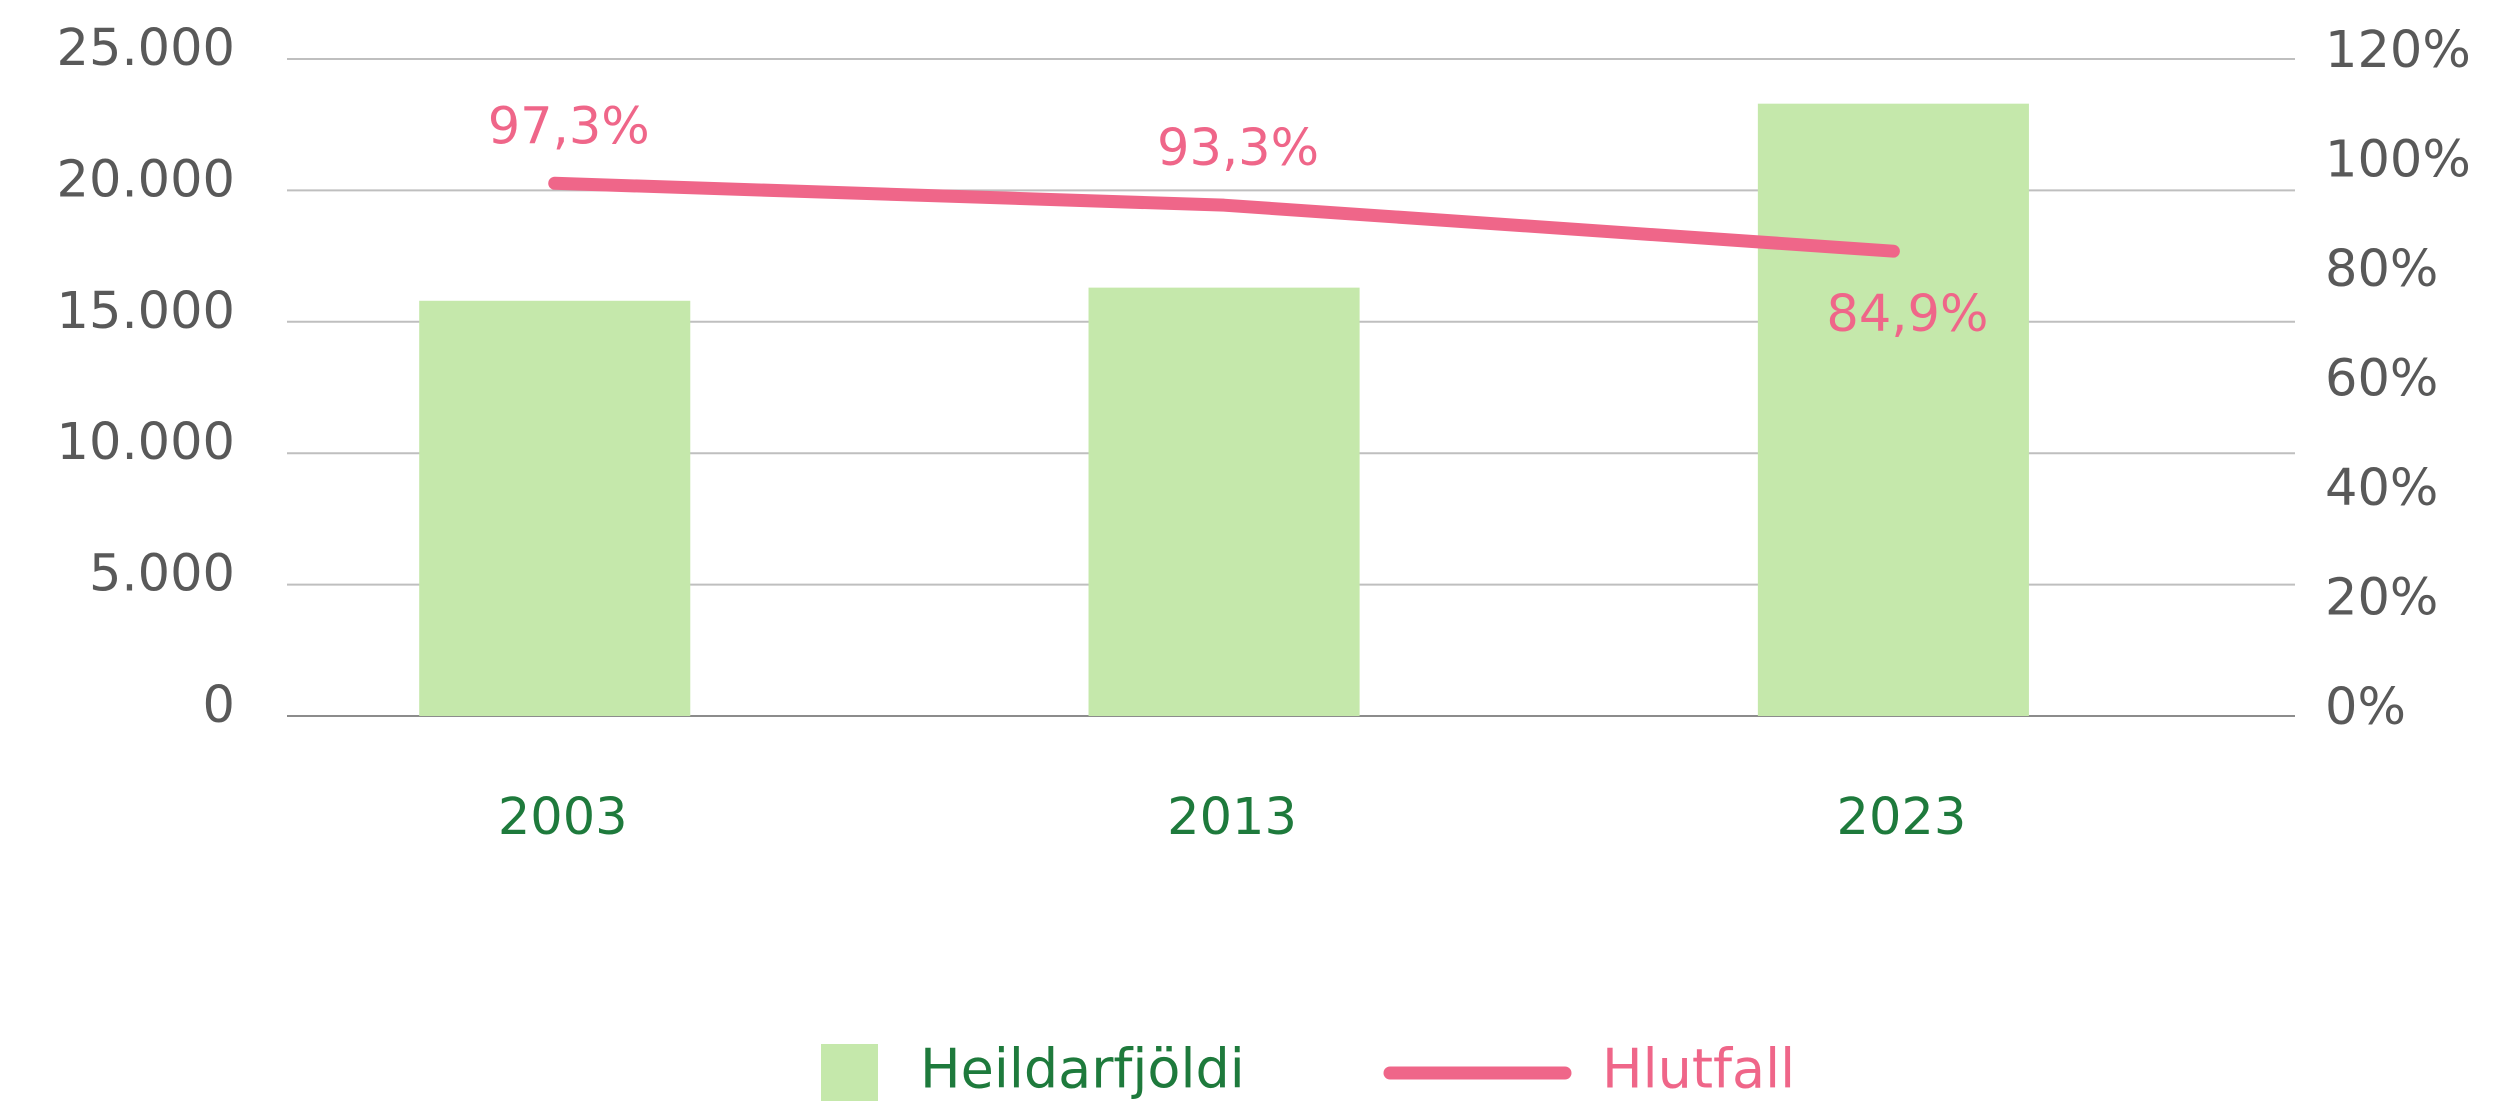 This screenshot has width=2499, height=1105. I want to click on y2-tick-label: 120%, so click(2398, 50).